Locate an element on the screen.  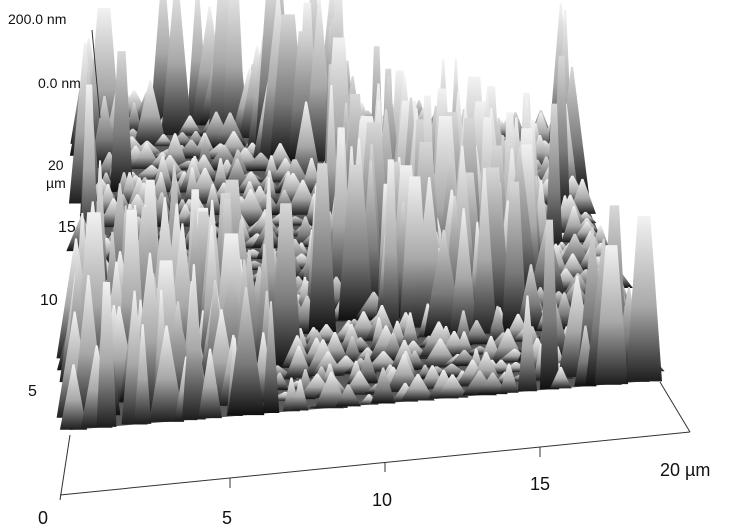
x-tick-label: 15 is located at coordinates (540, 484).